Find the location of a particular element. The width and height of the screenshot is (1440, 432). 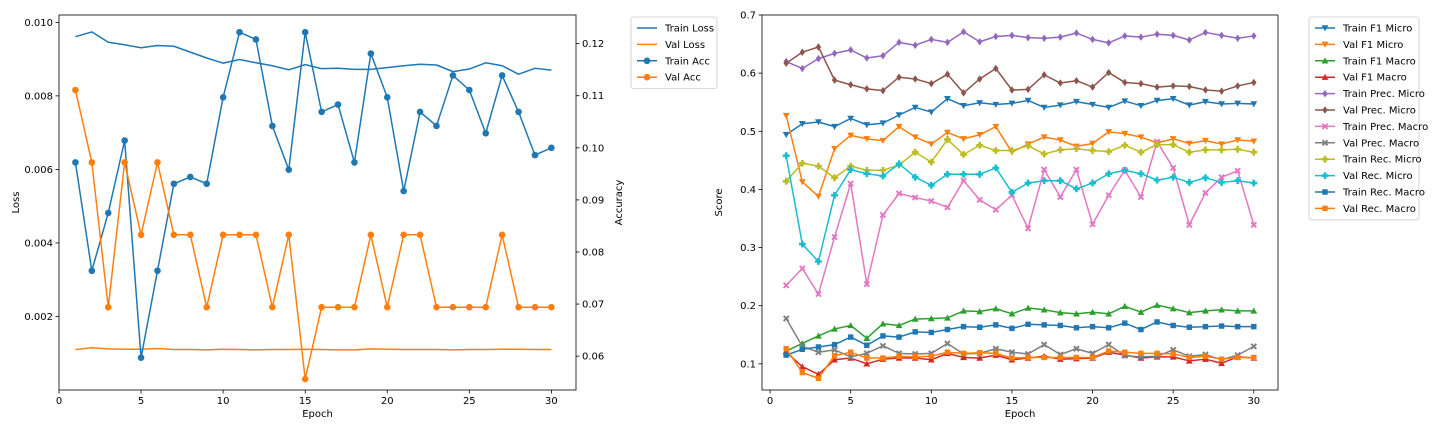

y-tick-label: 0.2 is located at coordinates (748, 306).